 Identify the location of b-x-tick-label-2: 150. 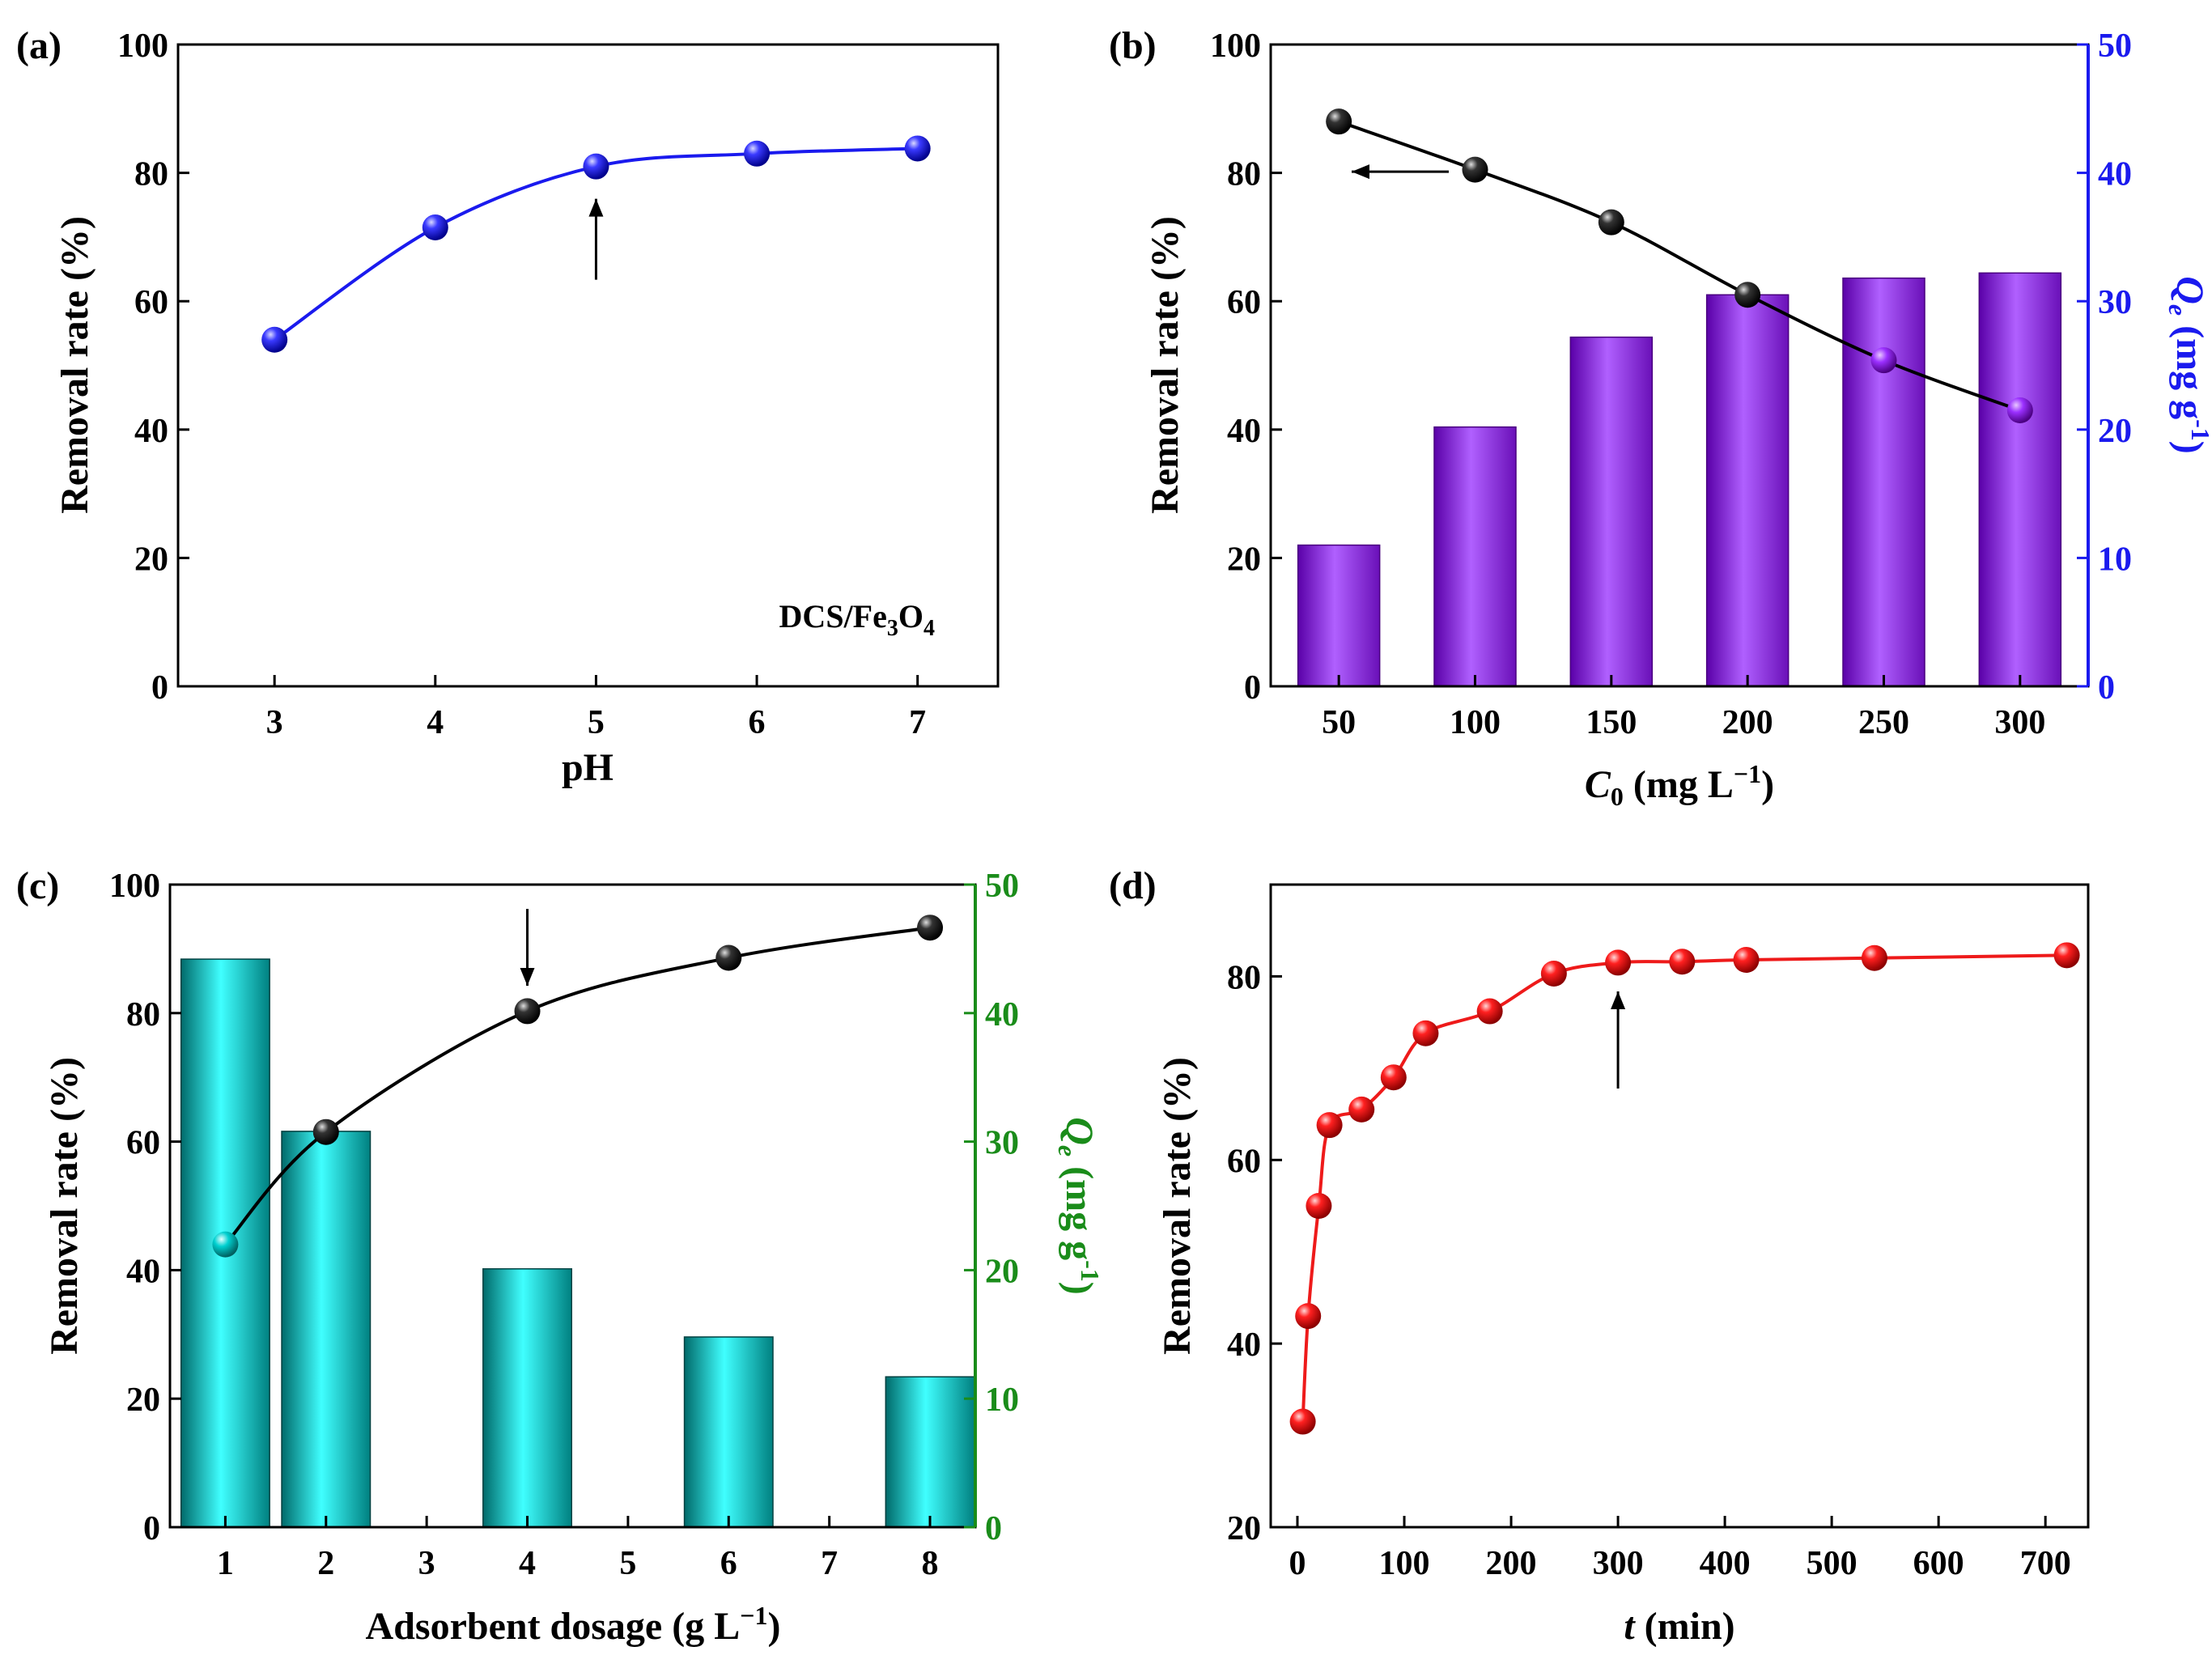
(1611, 723).